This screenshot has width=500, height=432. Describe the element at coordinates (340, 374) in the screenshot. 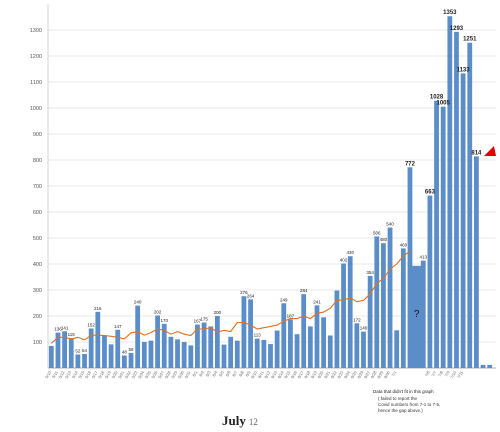

I see `x-tick-label: 6/23` at that location.